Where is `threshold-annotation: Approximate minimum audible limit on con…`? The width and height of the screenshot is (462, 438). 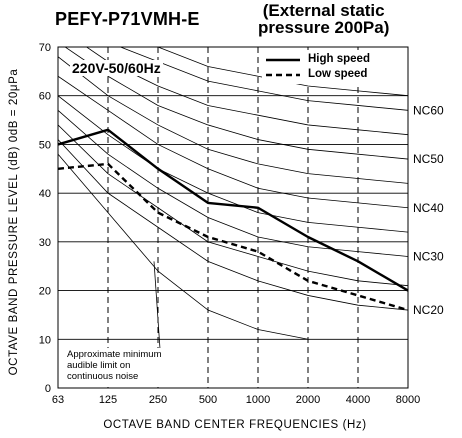
threshold-annotation: Approximate minimum audible limit on con… is located at coordinates (114, 365).